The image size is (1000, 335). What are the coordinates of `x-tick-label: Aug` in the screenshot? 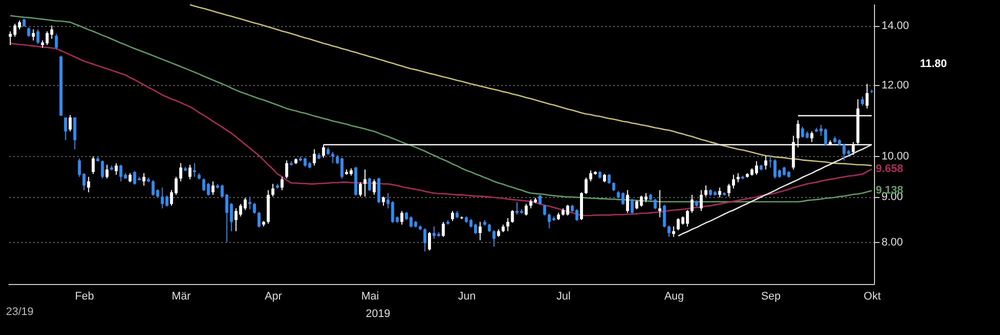 It's located at (674, 296).